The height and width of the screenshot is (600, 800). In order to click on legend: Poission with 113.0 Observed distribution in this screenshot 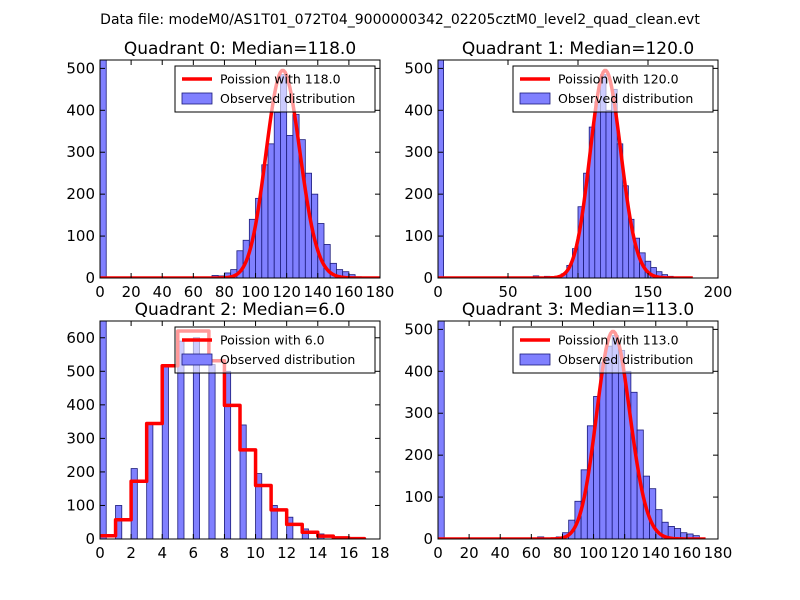, I will do `click(613, 350)`.